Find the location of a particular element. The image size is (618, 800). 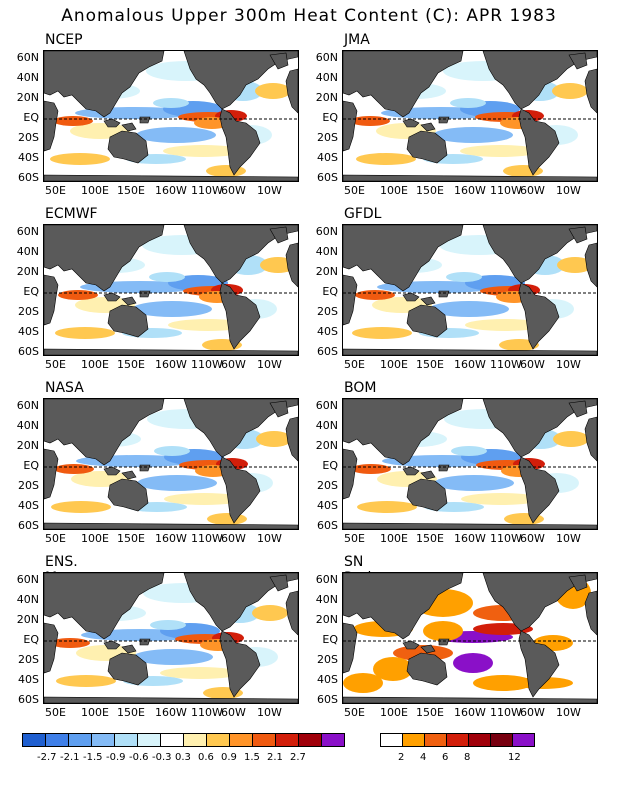

panel-title: GFDL is located at coordinates (363, 214).